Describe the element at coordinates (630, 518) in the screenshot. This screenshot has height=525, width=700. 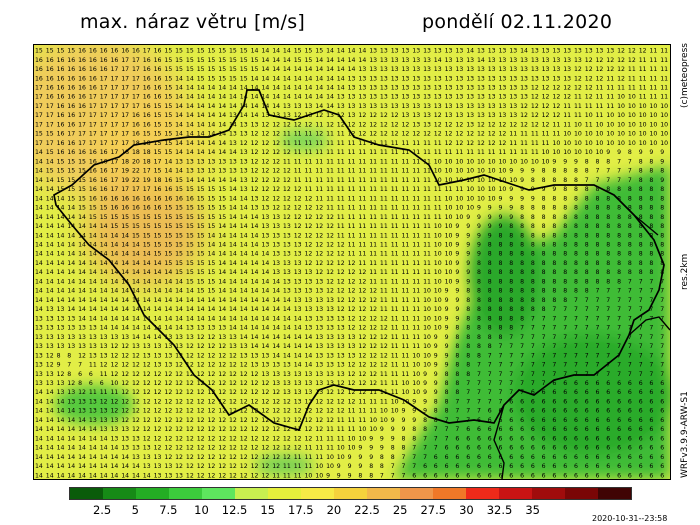
I see `run-timestamp: 2020-10-31--23:58` at that location.